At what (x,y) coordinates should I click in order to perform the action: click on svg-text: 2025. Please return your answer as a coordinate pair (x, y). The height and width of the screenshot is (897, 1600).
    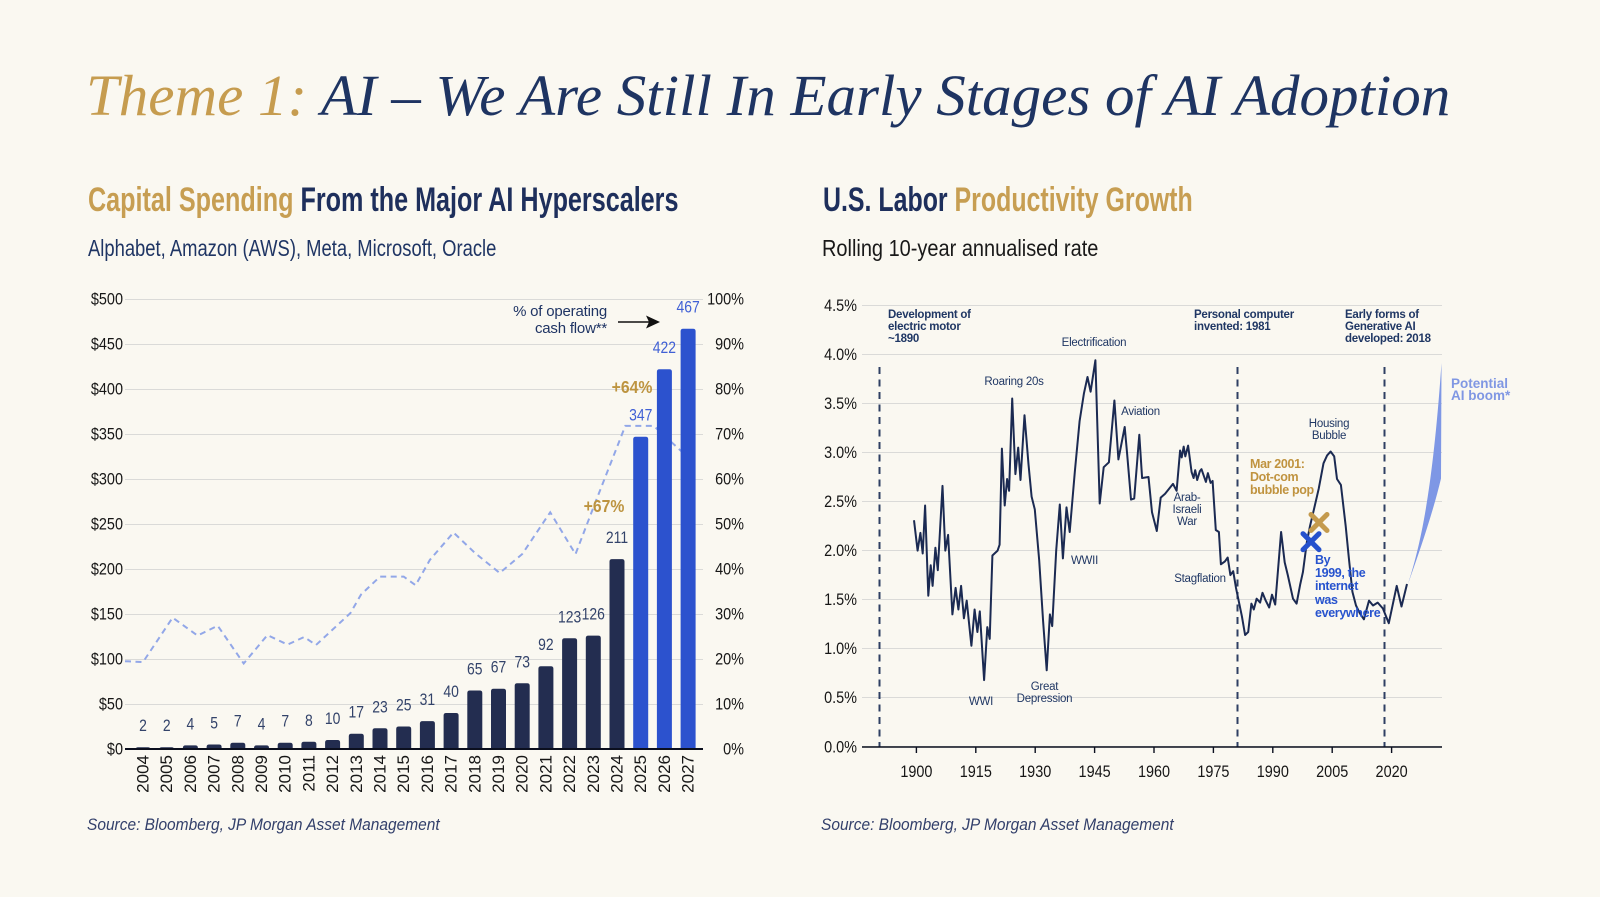
    Looking at the image, I should click on (640, 774).